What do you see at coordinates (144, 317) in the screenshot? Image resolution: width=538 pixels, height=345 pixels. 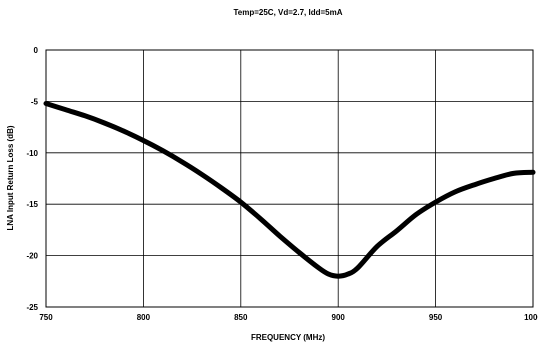 I see `x-tick-label: 800` at bounding box center [144, 317].